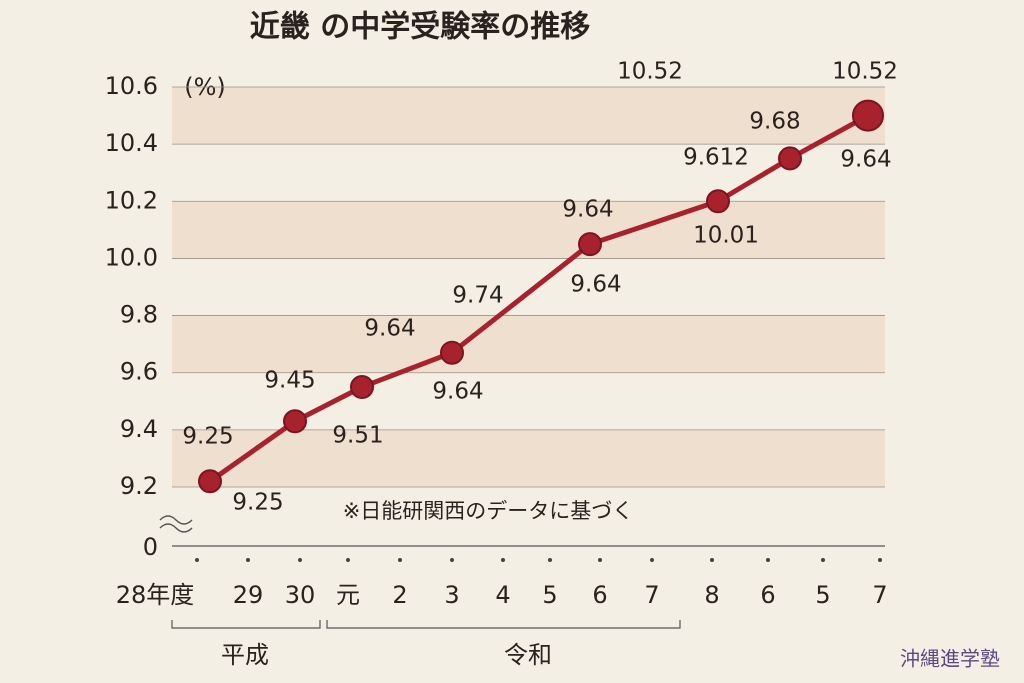 This screenshot has width=1024, height=683. Describe the element at coordinates (528, 655) in the screenshot. I see `group-label: 令和` at that location.